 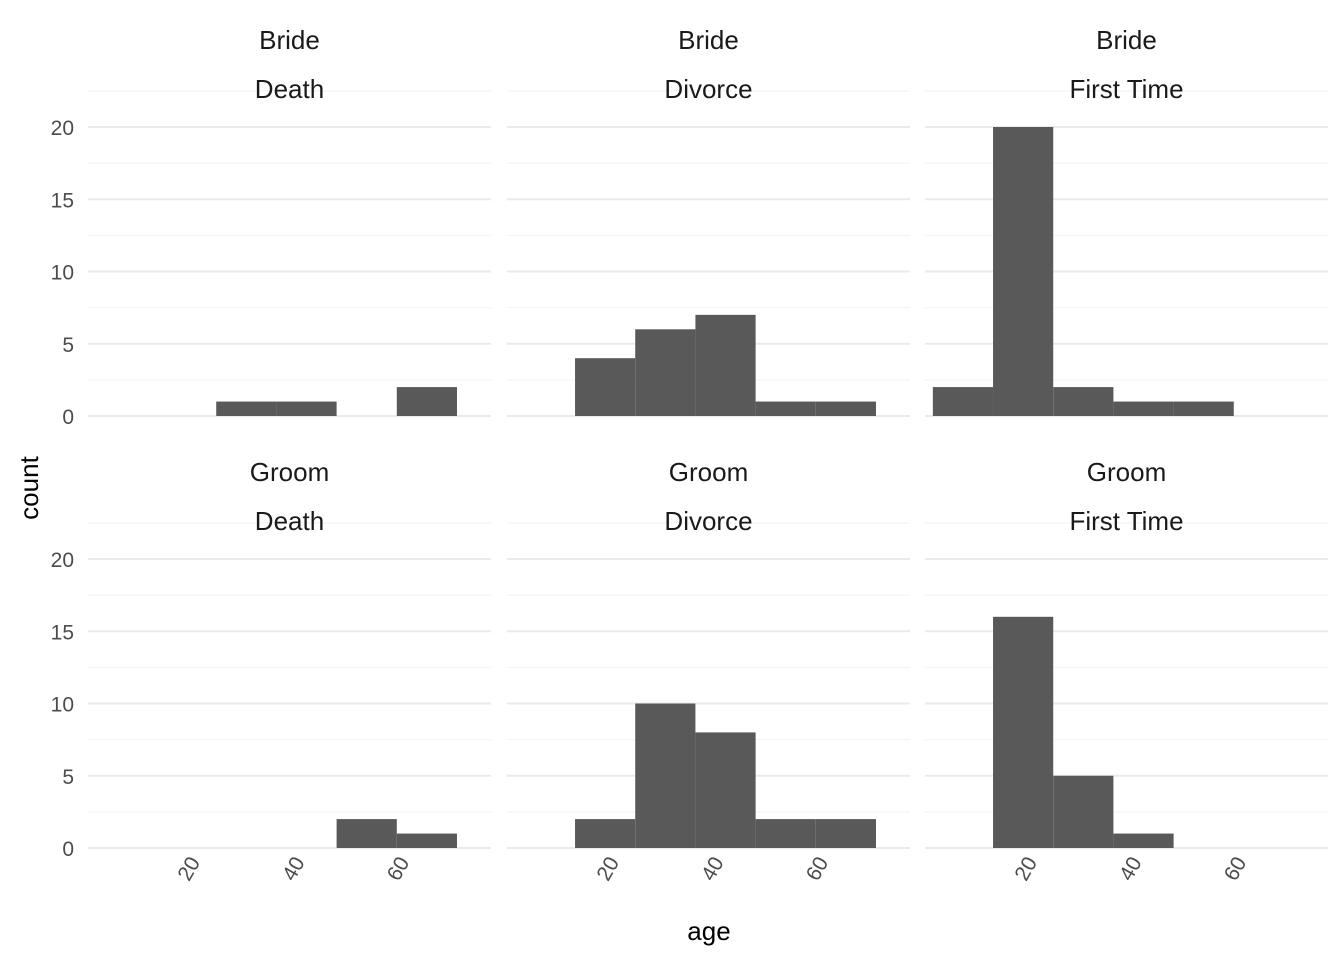 What do you see at coordinates (1126, 221) in the screenshot?
I see `panel-bride-first-time: Bride First Time` at bounding box center [1126, 221].